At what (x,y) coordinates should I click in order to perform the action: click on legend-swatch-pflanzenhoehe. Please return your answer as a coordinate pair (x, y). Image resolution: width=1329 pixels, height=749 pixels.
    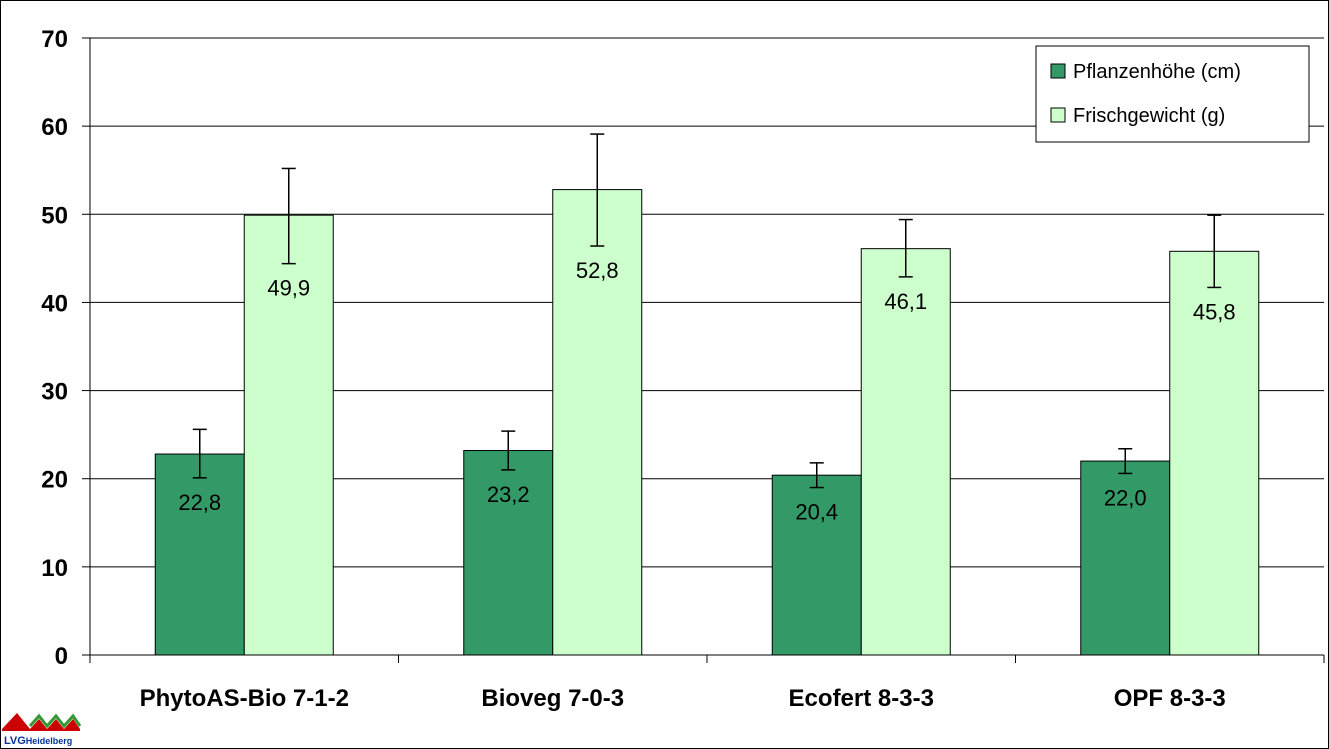
    Looking at the image, I should click on (1058, 71).